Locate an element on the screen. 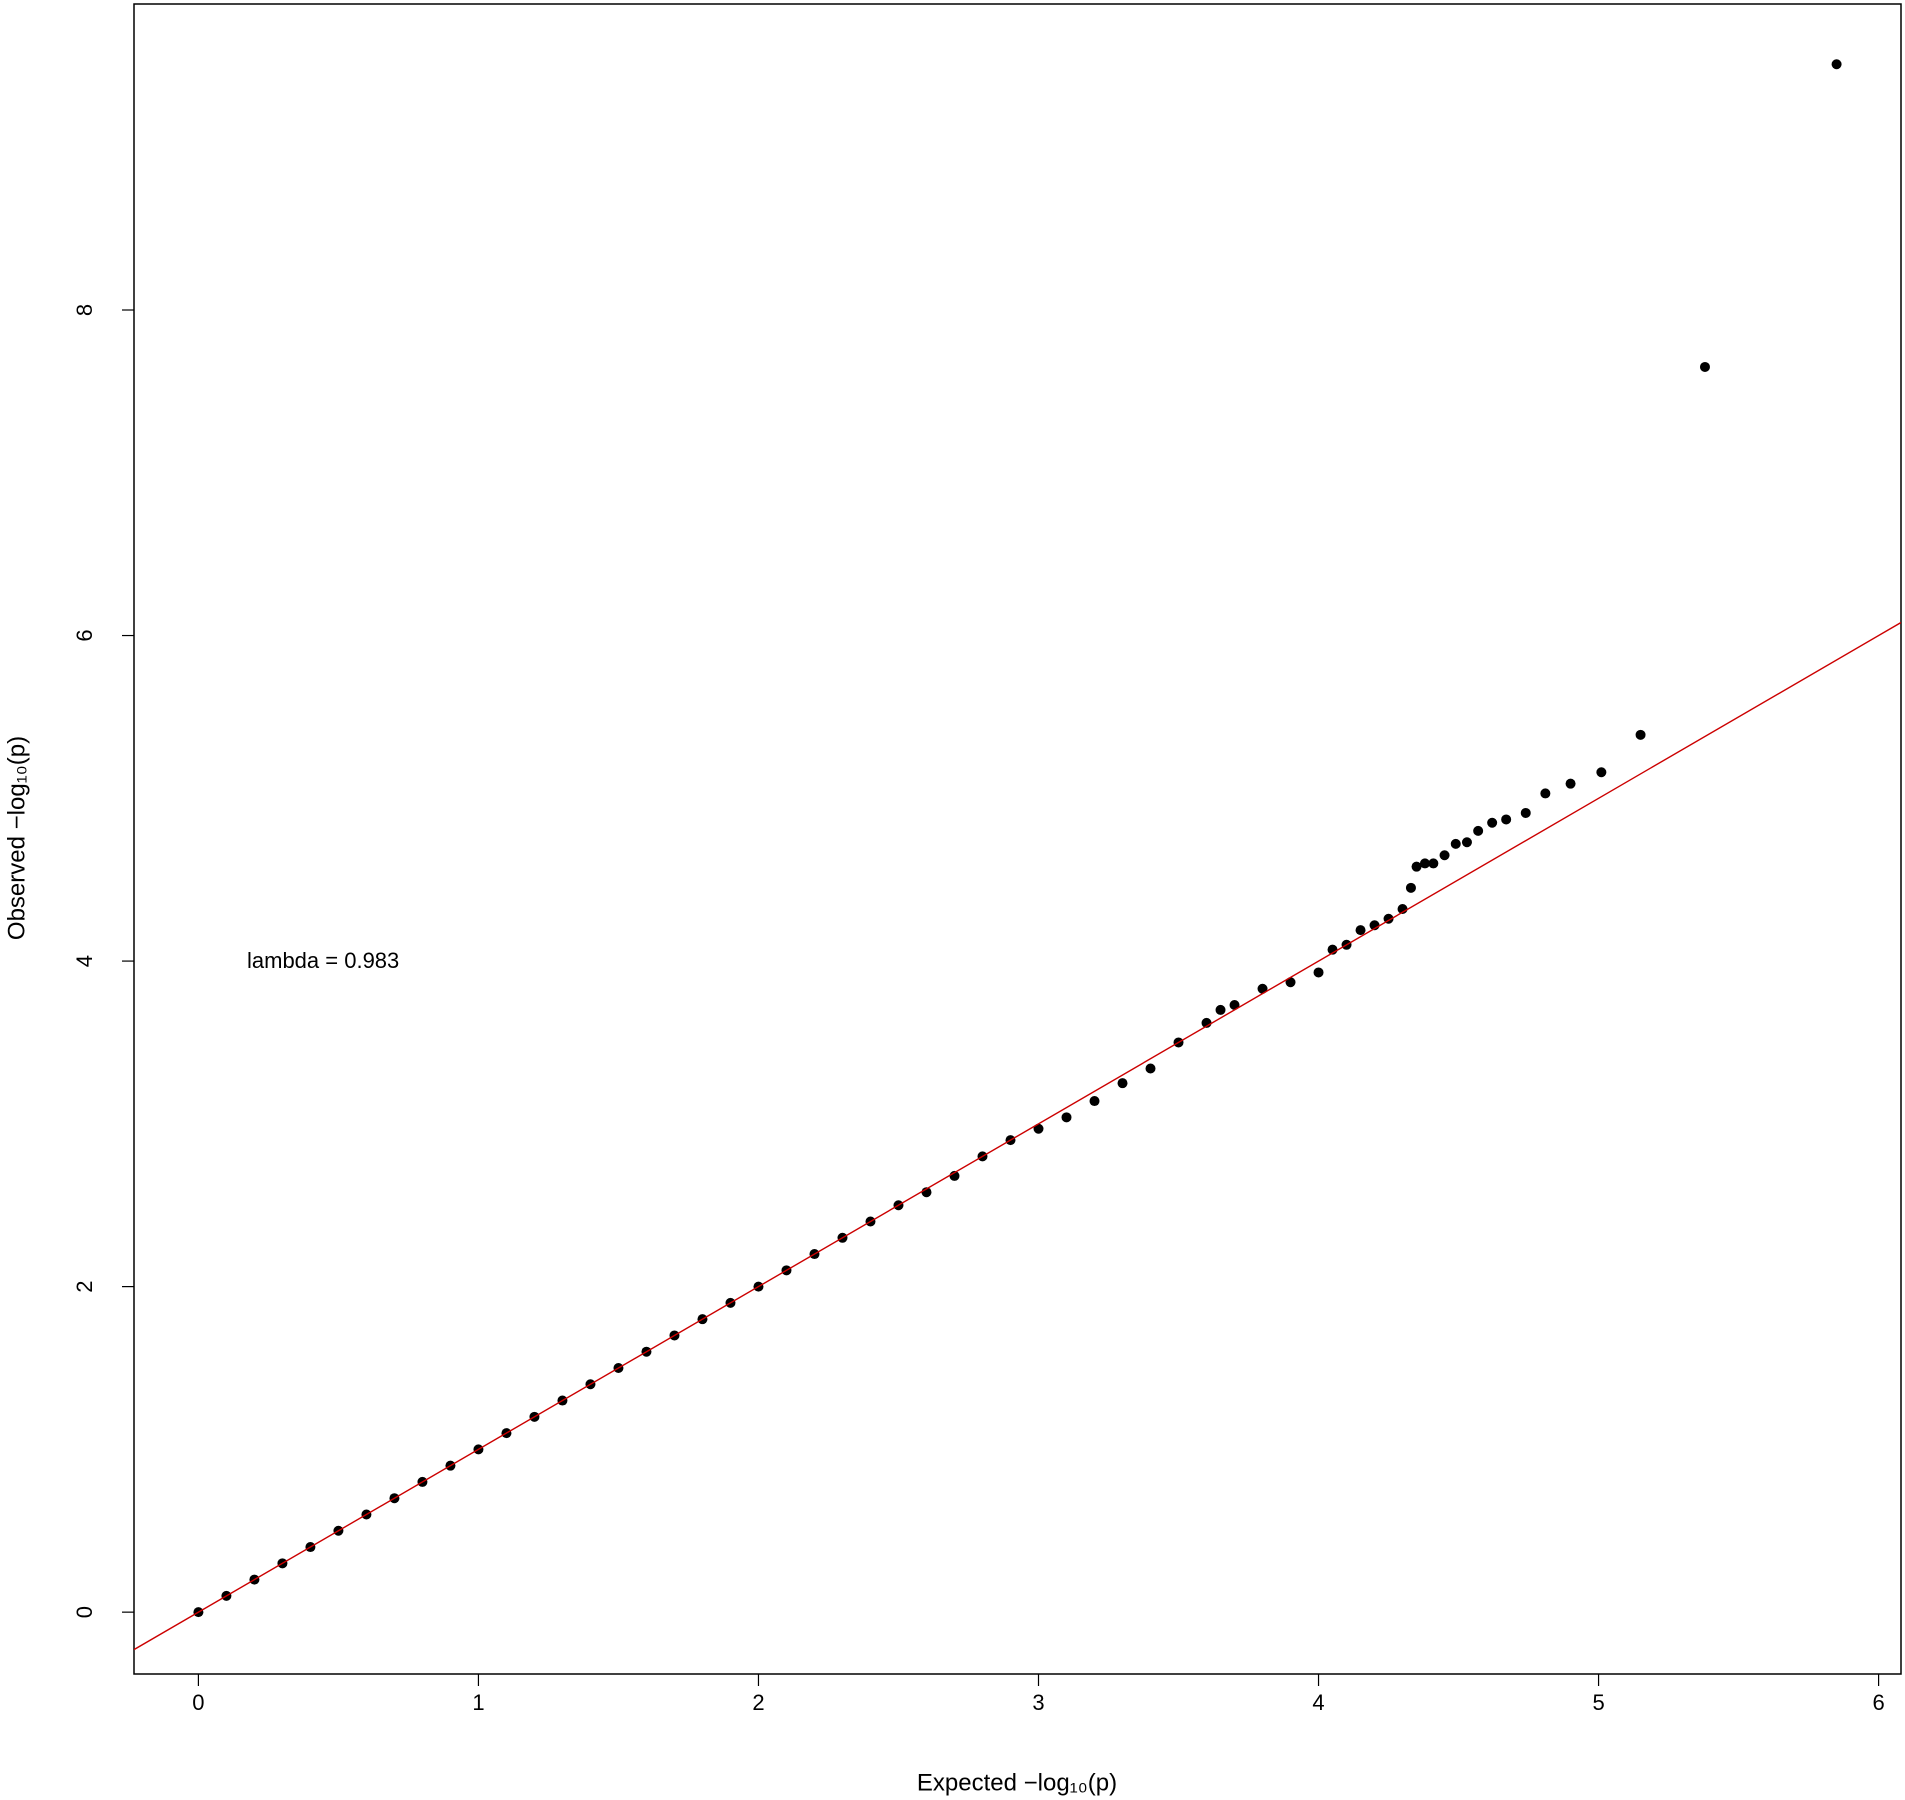 This screenshot has width=1905, height=1800. x-tick-label: 4 is located at coordinates (1318, 1702).